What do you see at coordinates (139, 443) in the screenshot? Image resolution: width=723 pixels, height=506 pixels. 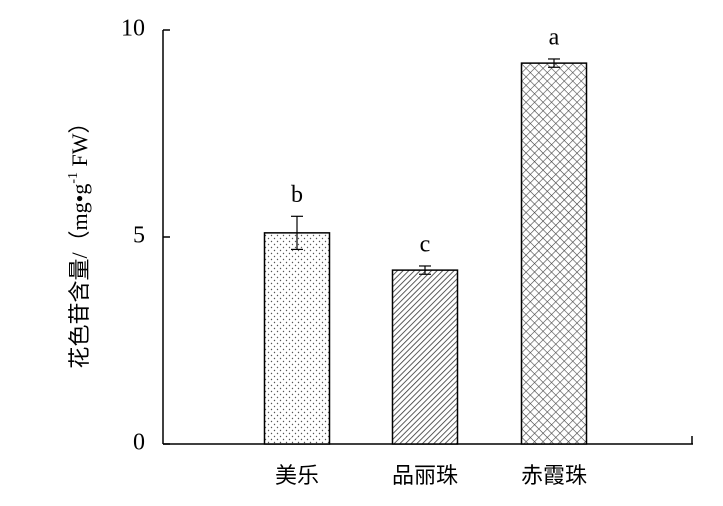 I see `y-tick-label: 0` at bounding box center [139, 443].